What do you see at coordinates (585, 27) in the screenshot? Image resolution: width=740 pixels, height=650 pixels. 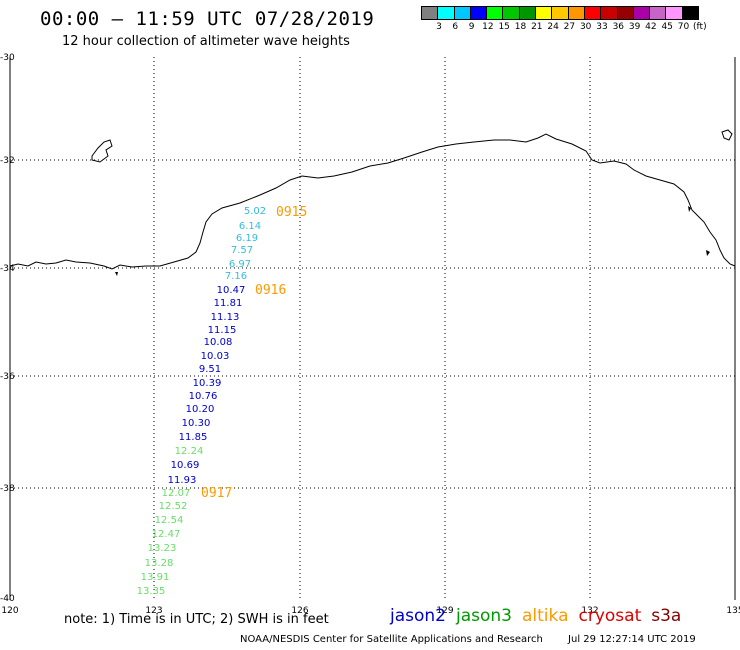 I see `color-scale-label: 30` at bounding box center [585, 27].